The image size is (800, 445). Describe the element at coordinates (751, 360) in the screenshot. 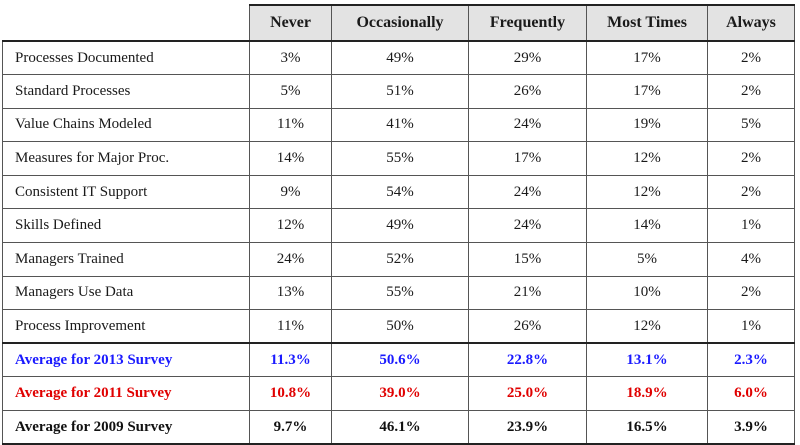

I see `average-cell-always: 2.3%` at that location.